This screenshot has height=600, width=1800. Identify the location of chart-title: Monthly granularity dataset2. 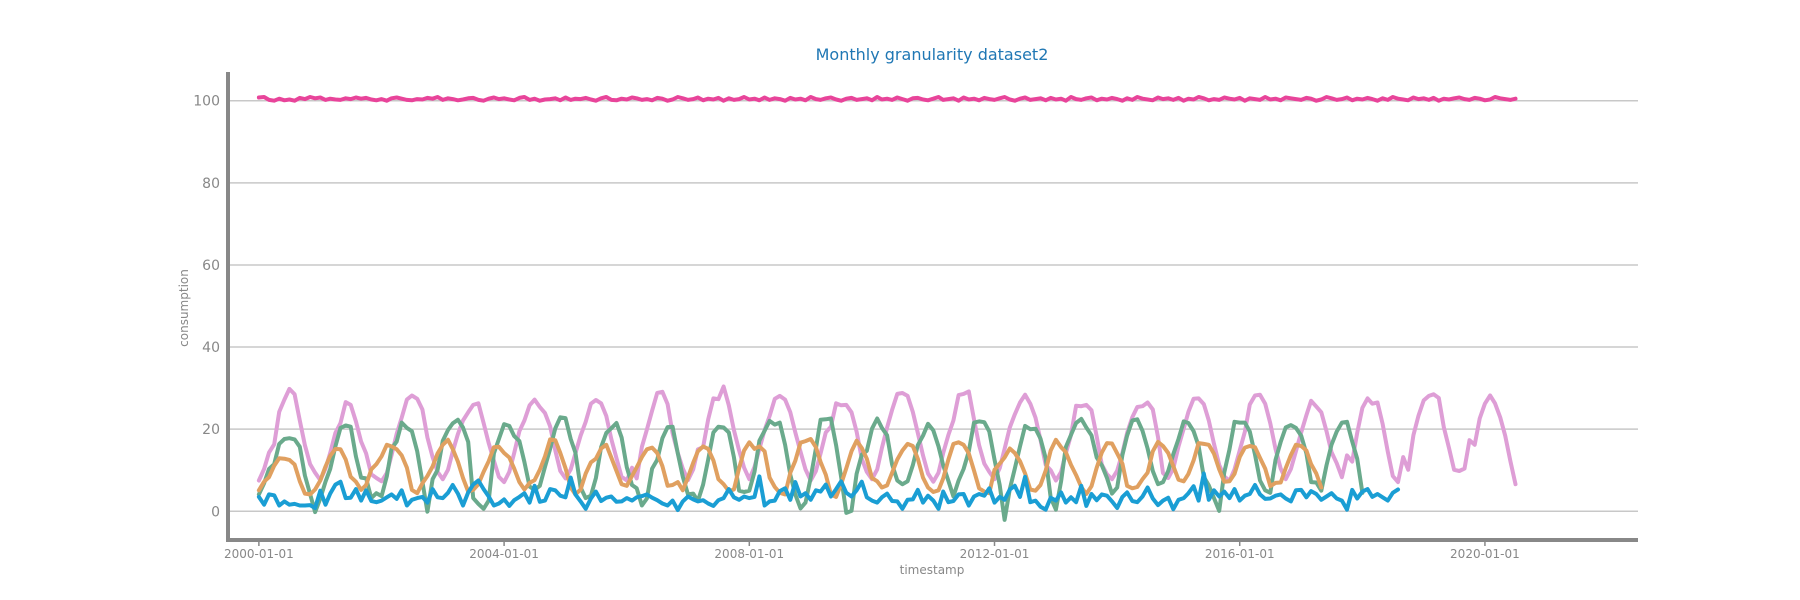
(932, 54).